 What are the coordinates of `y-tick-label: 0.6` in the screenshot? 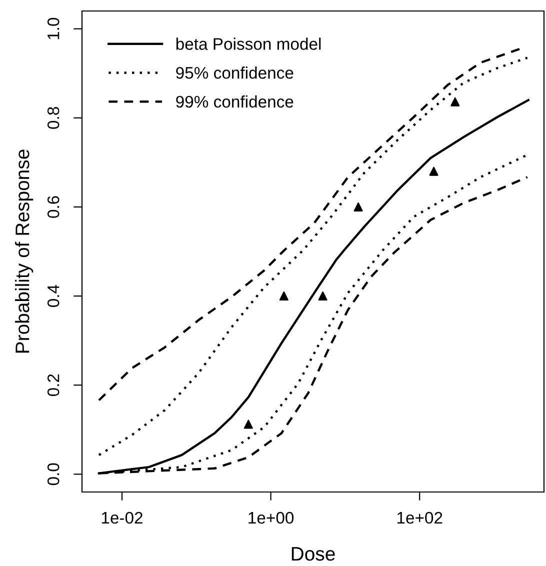 It's located at (53, 207).